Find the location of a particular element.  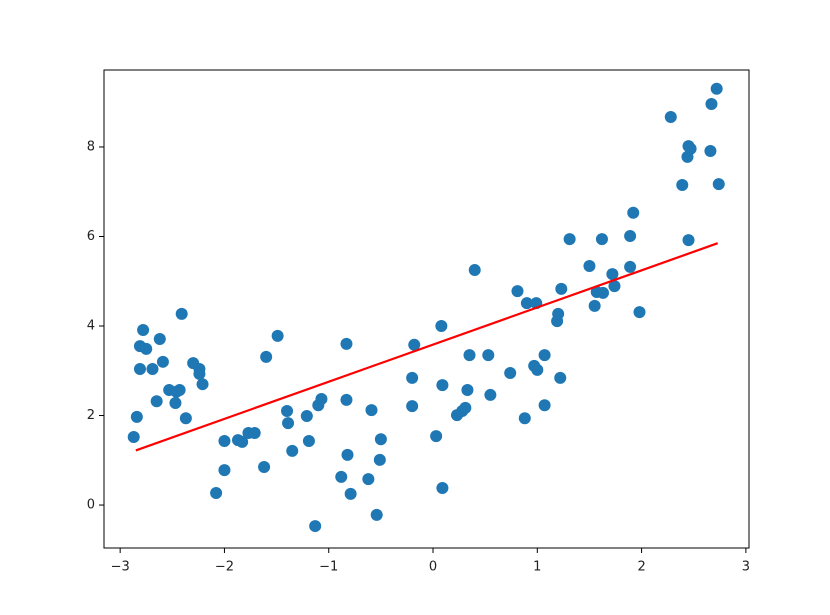

y-tick-label: 0 is located at coordinates (91, 505).